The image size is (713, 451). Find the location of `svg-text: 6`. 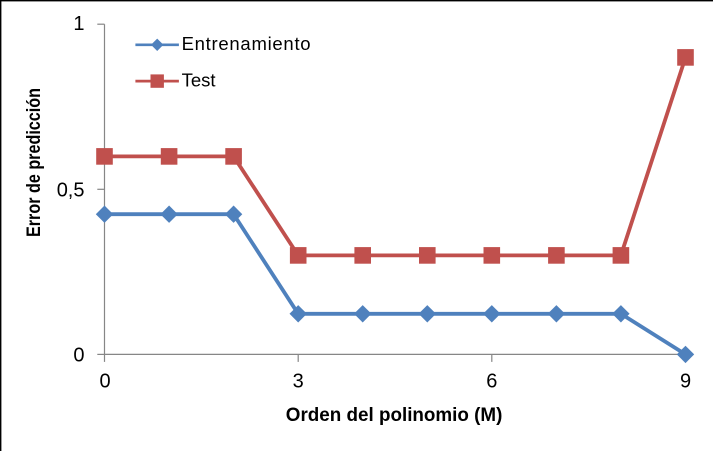

svg-text: 6 is located at coordinates (491, 382).